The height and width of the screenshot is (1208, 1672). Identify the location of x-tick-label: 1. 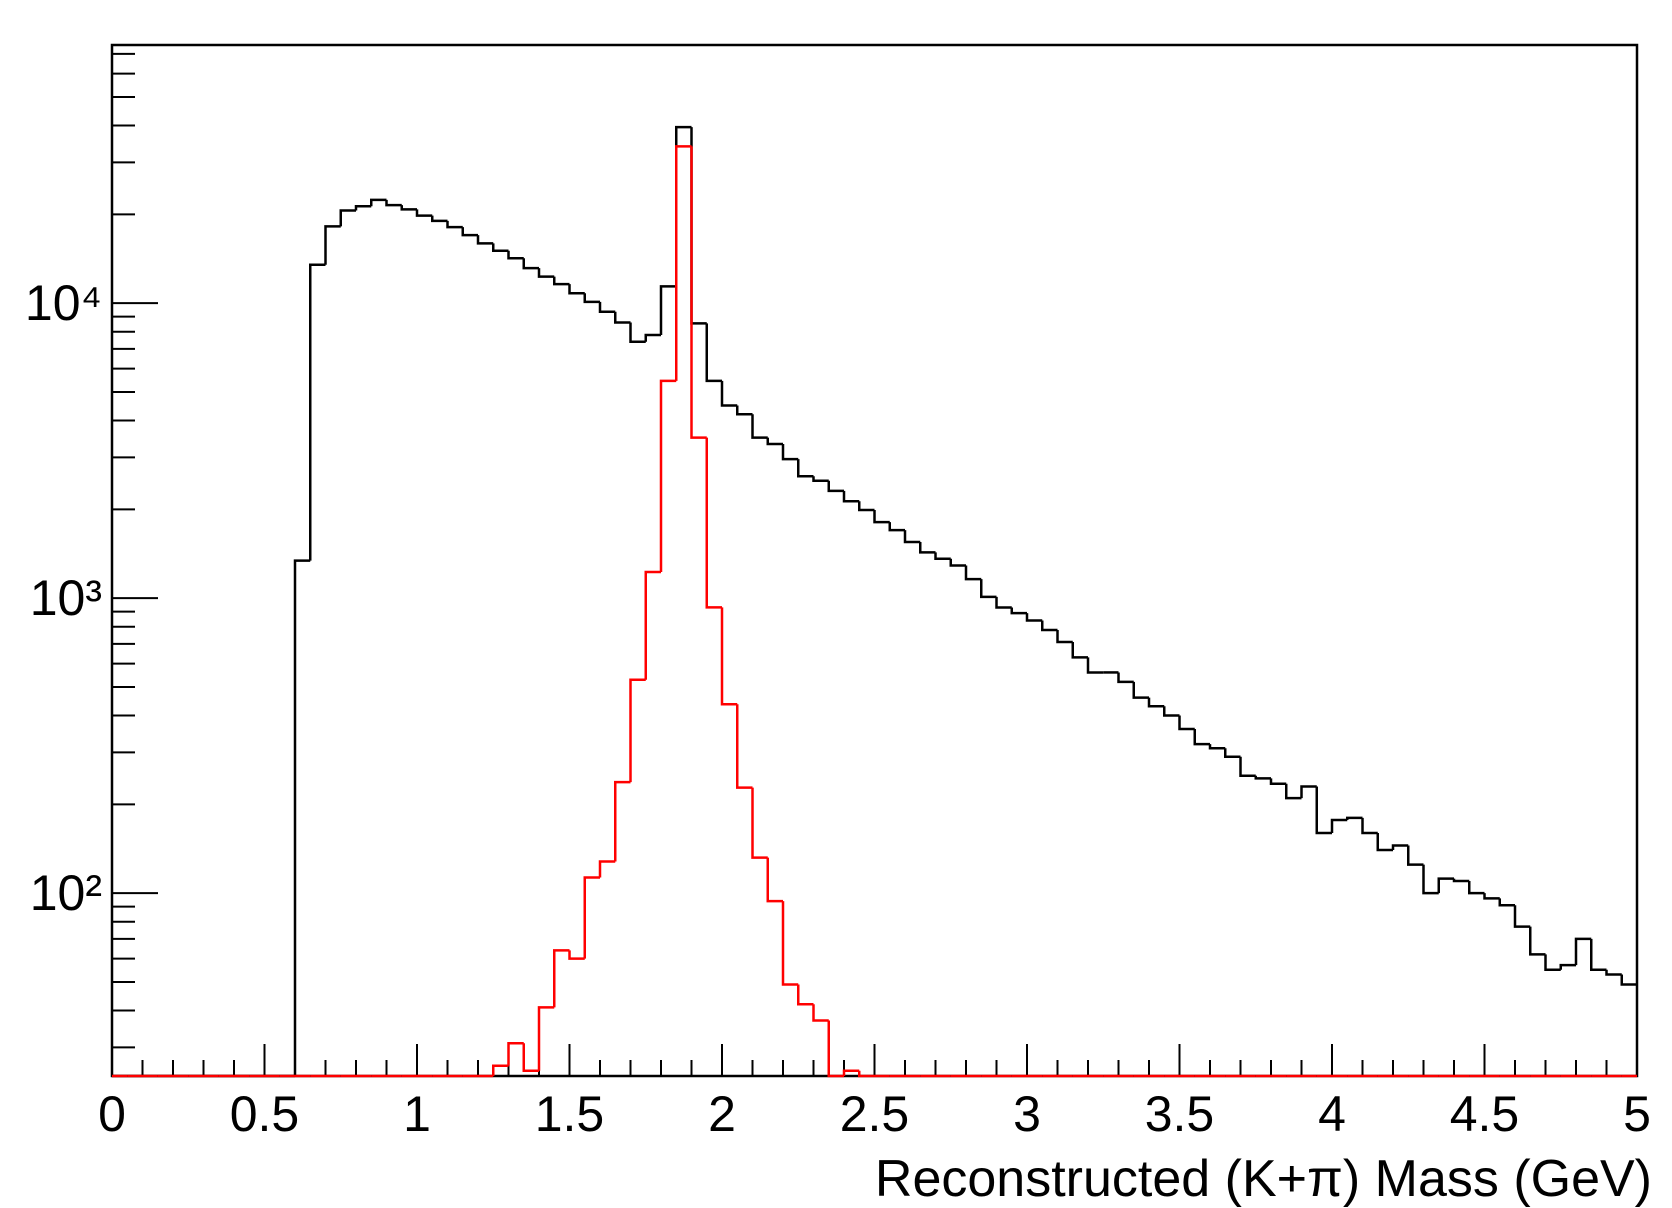
(417, 1114).